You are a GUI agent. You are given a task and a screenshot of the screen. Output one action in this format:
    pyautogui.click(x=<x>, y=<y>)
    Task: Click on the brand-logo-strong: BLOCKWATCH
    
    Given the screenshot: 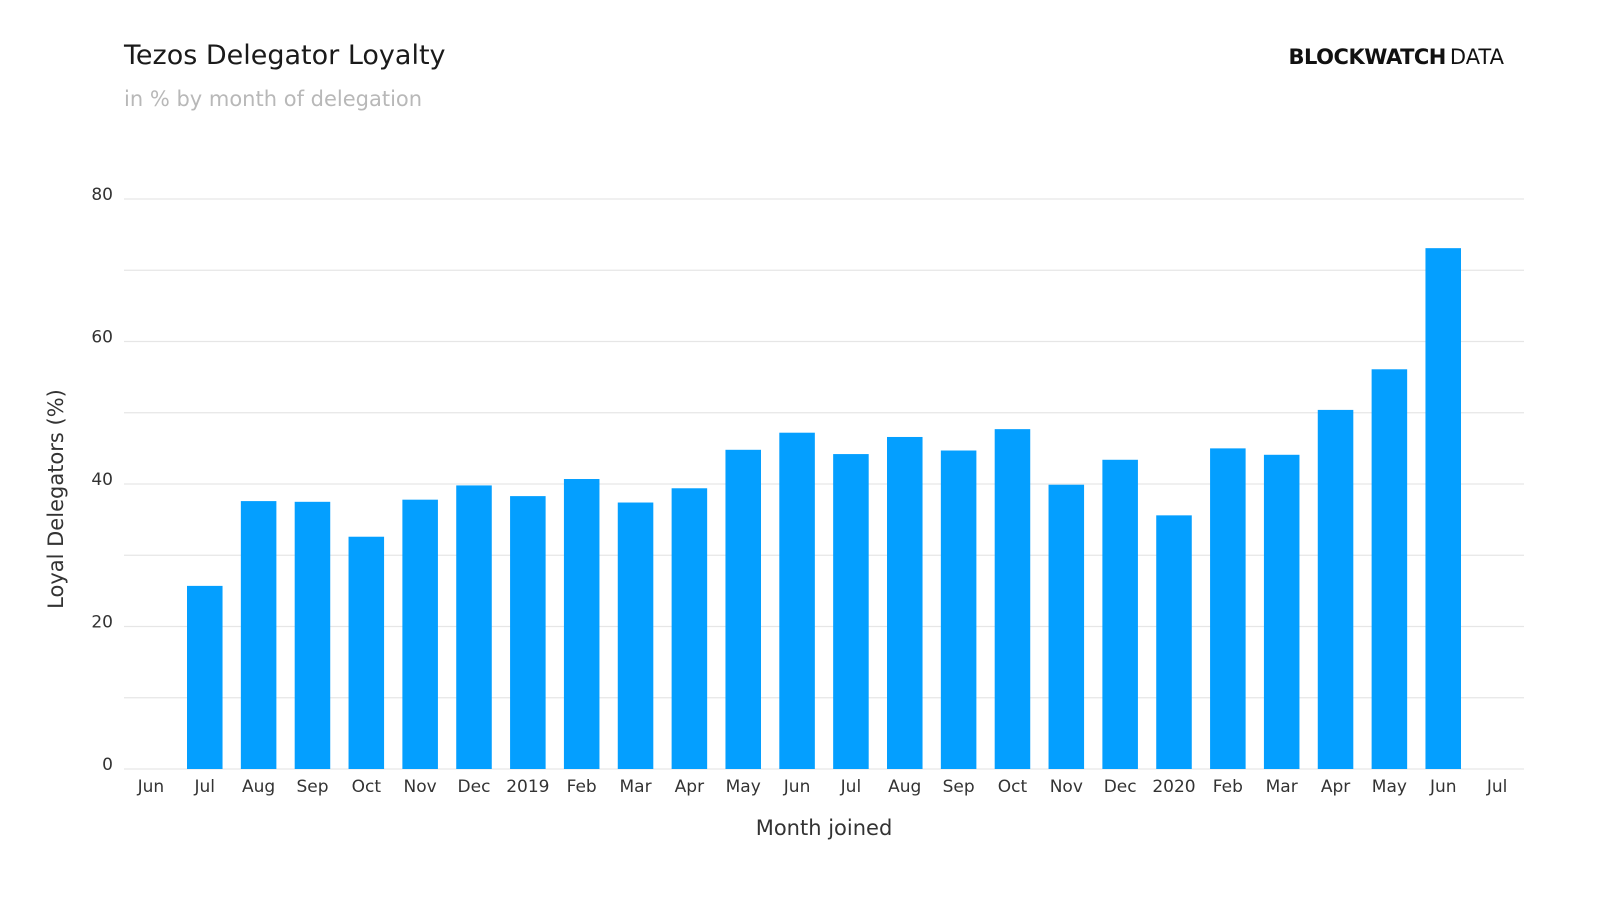 What is the action you would take?
    pyautogui.click(x=1367, y=57)
    